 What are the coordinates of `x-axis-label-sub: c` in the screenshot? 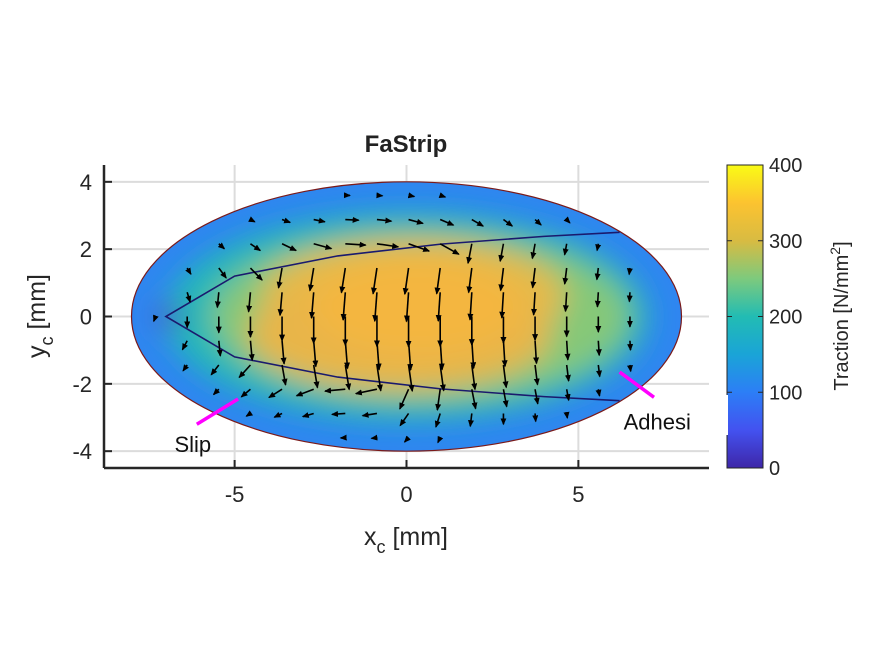 It's located at (381, 547).